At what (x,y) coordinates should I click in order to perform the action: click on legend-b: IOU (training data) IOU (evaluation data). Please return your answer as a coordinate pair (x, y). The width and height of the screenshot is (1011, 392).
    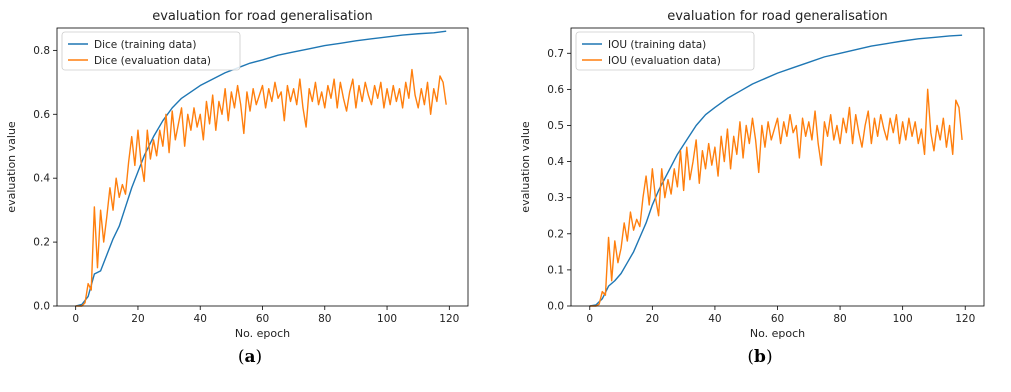
    Looking at the image, I should click on (665, 51).